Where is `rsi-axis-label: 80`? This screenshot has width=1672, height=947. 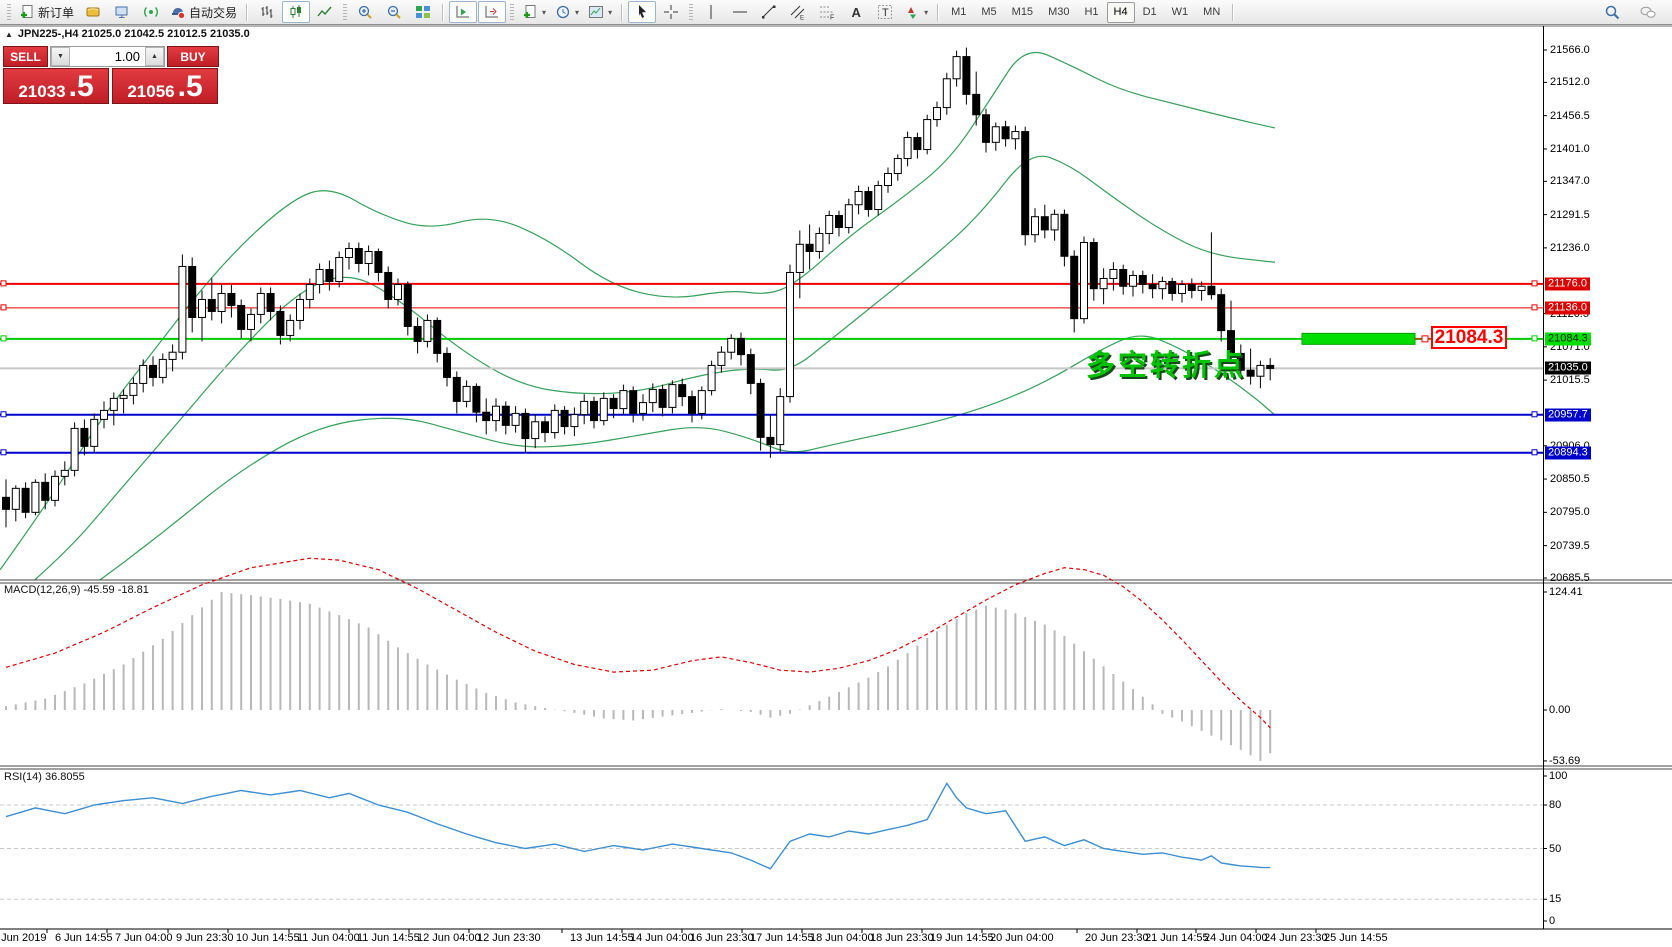
rsi-axis-label: 80 is located at coordinates (1555, 805).